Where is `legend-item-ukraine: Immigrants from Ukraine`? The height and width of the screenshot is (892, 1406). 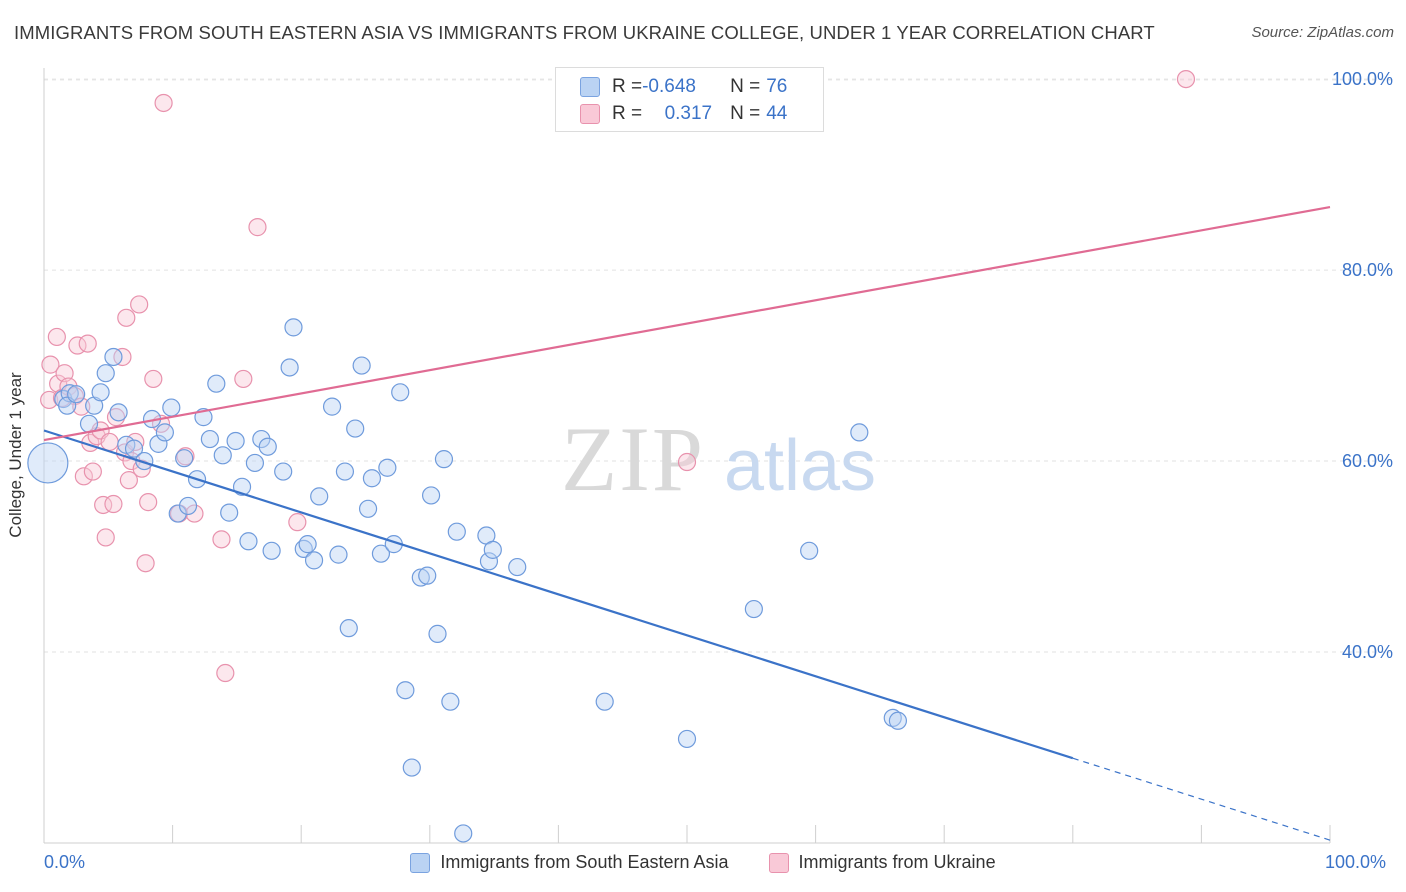 legend-item-ukraine: Immigrants from Ukraine is located at coordinates (882, 862).